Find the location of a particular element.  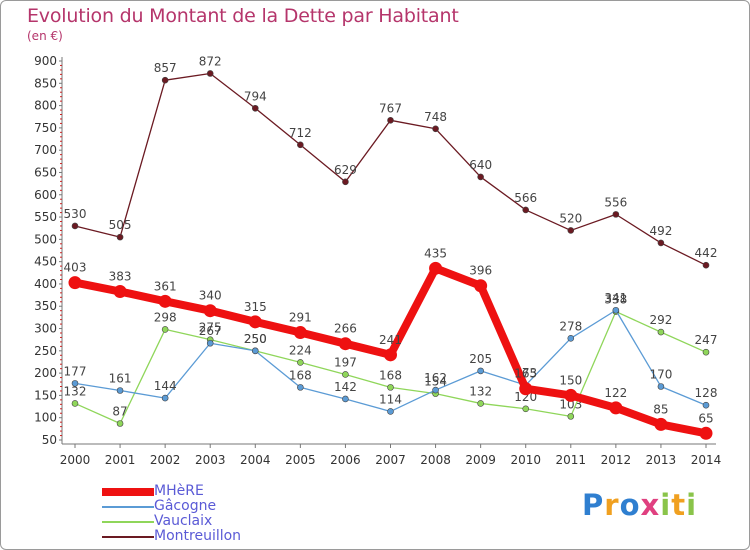

data-label-montreuillon: 857 is located at coordinates (165, 68).